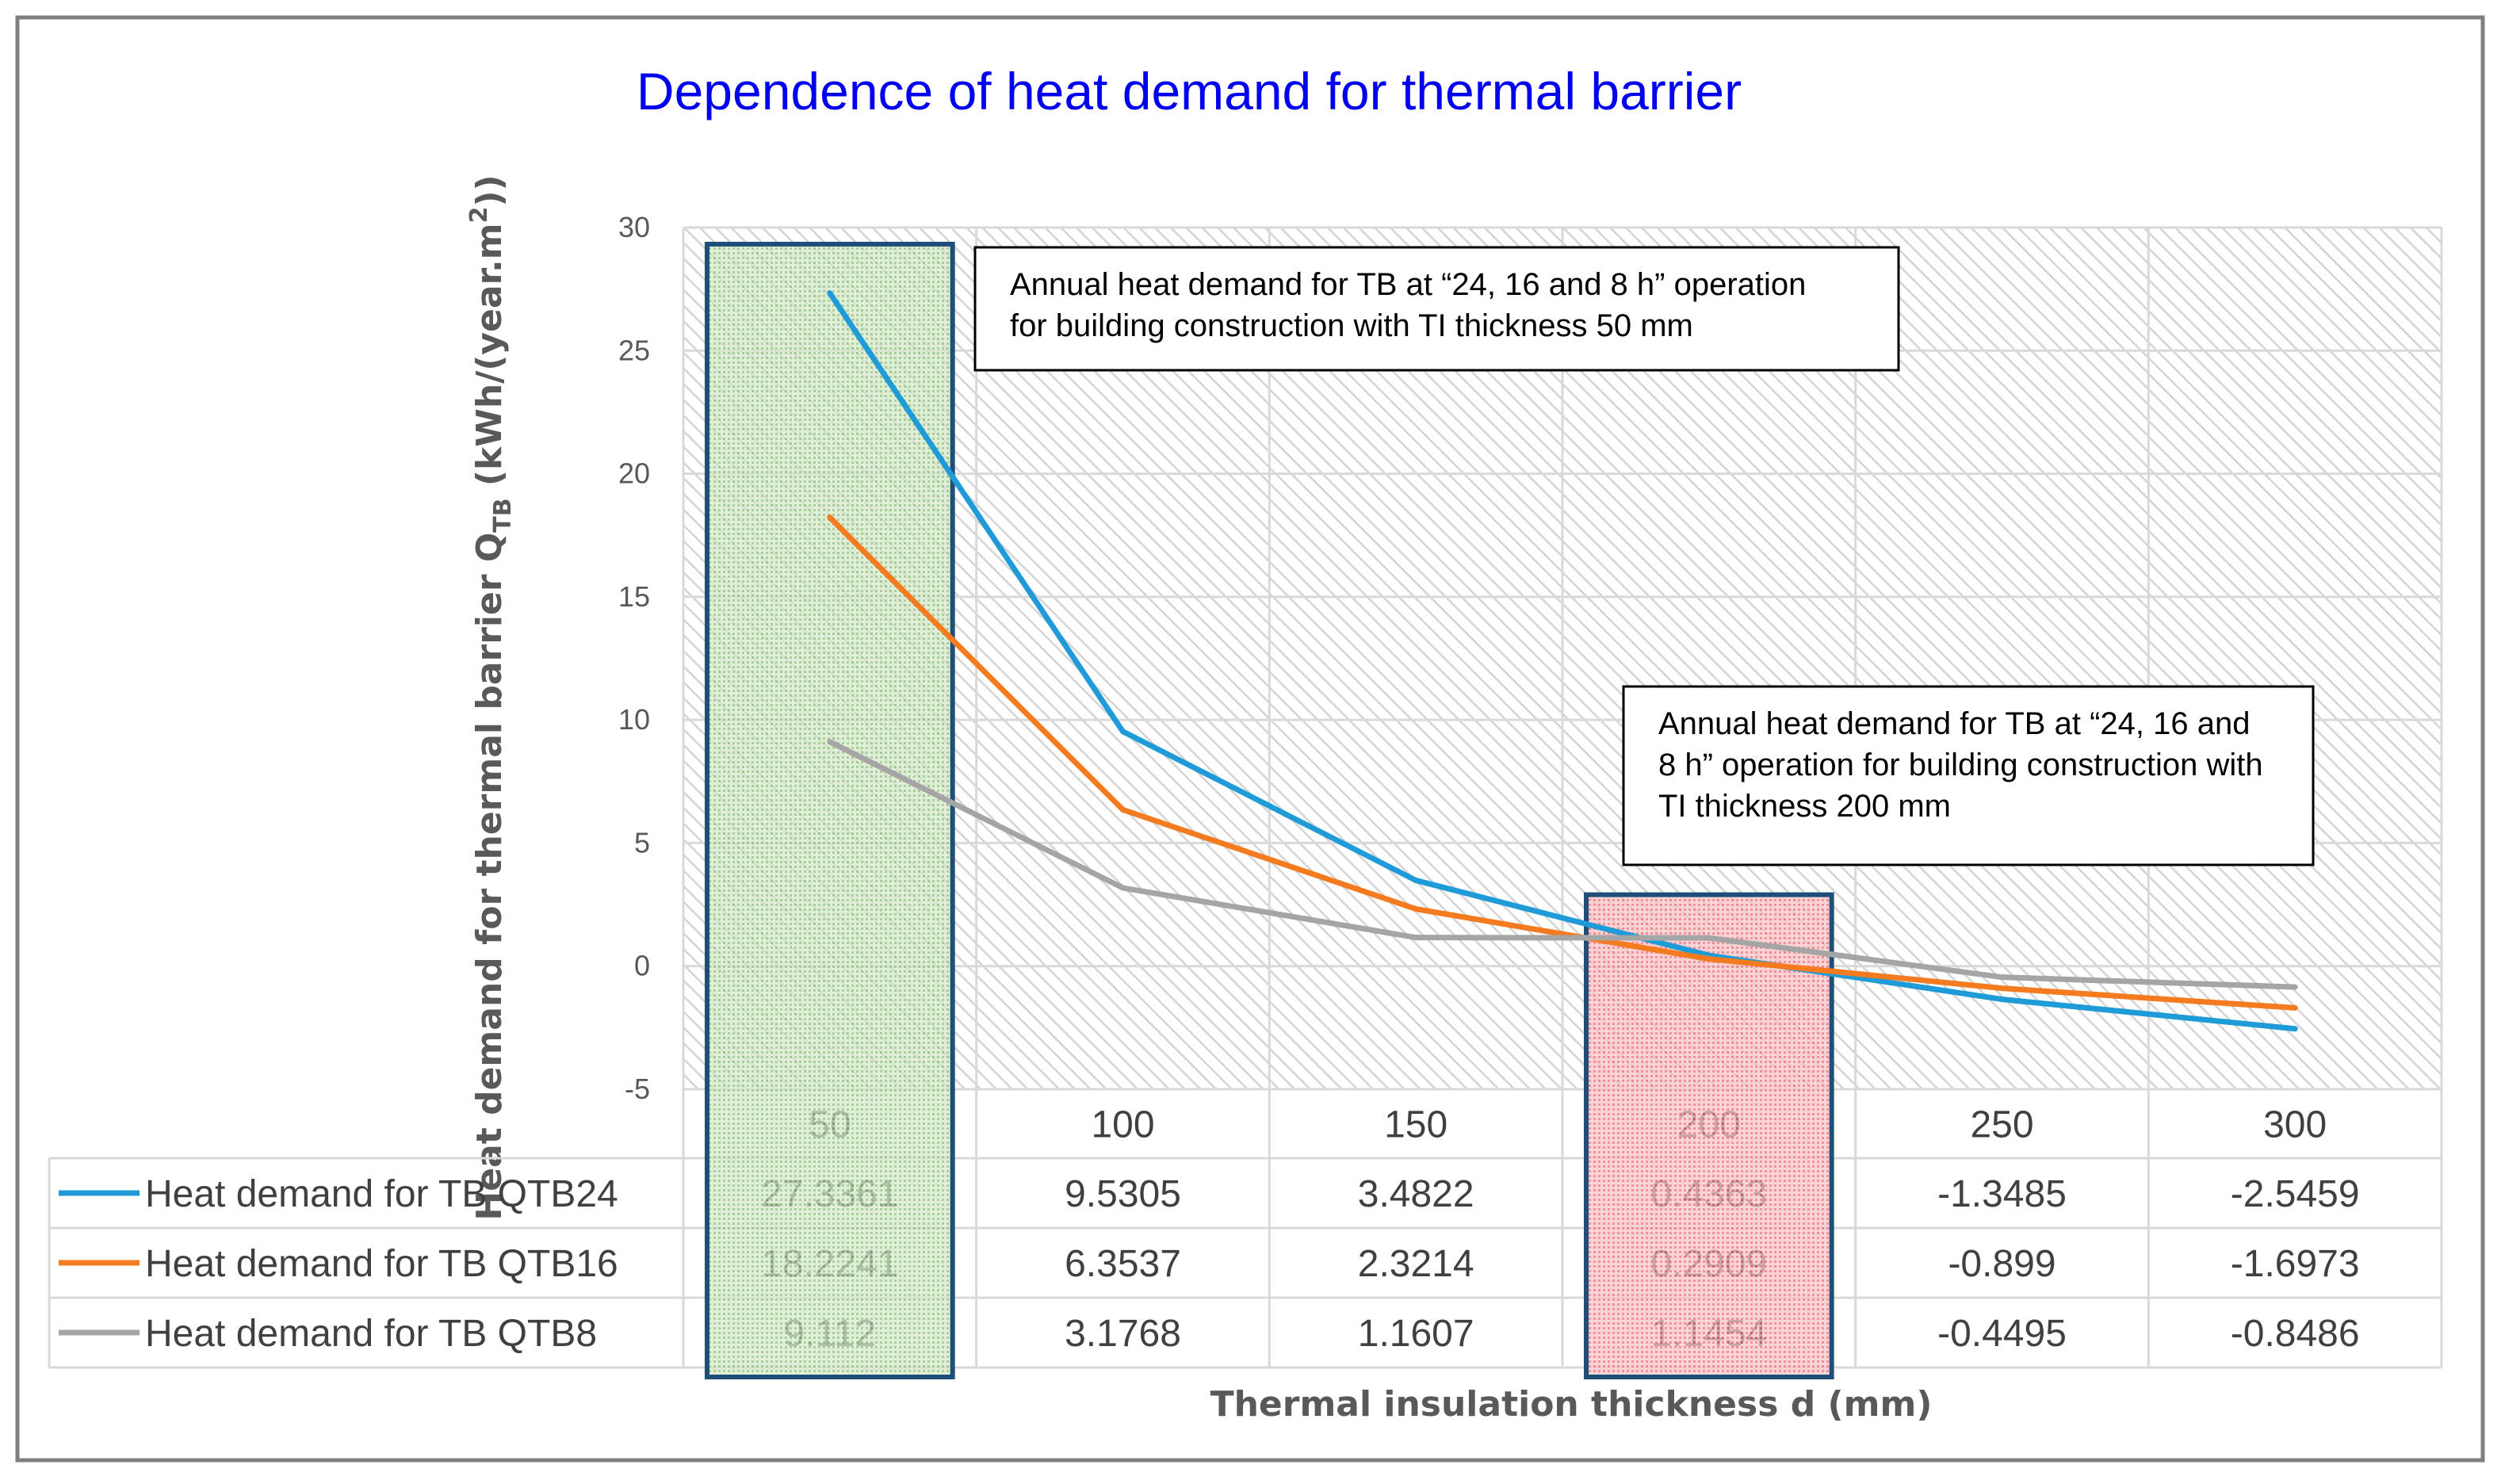 This screenshot has height=1484, width=2501. I want to click on y-axis-label-main: Heat demand for thermal barrier Q, so click(489, 877).